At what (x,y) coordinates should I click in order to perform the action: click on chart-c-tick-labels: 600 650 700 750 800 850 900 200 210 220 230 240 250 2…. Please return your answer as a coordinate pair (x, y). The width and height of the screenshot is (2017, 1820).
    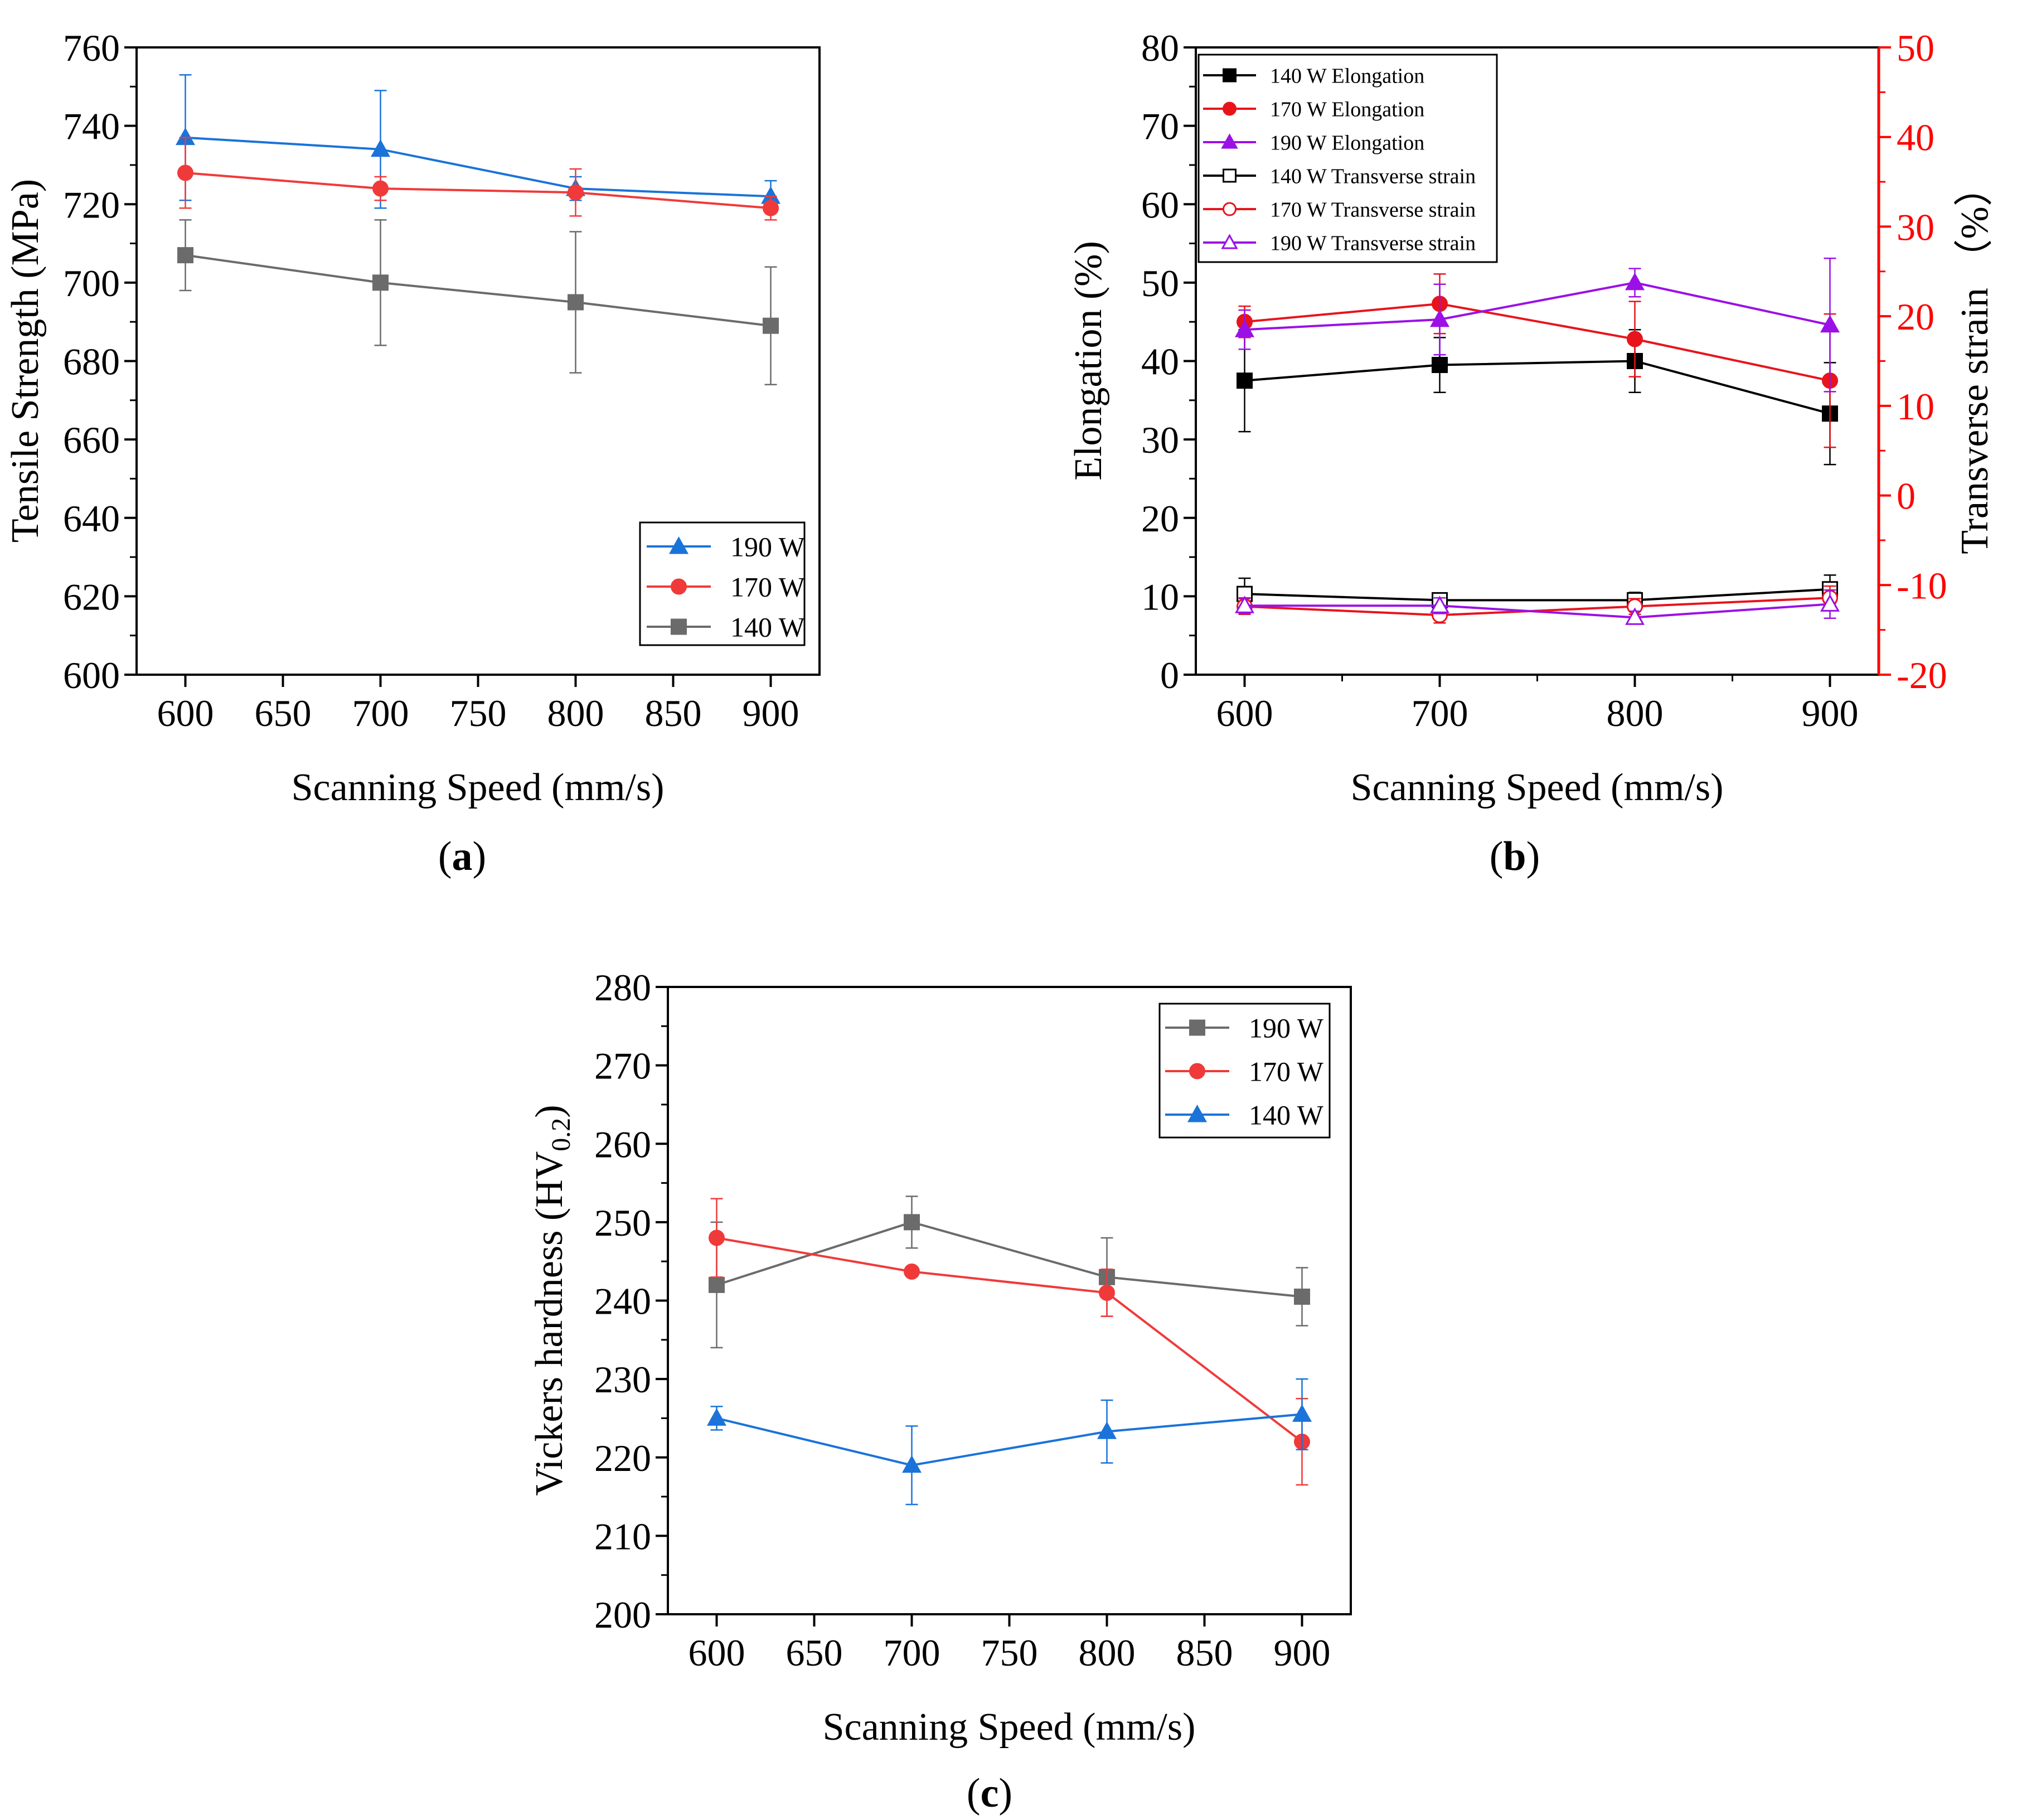
    Looking at the image, I should click on (962, 1320).